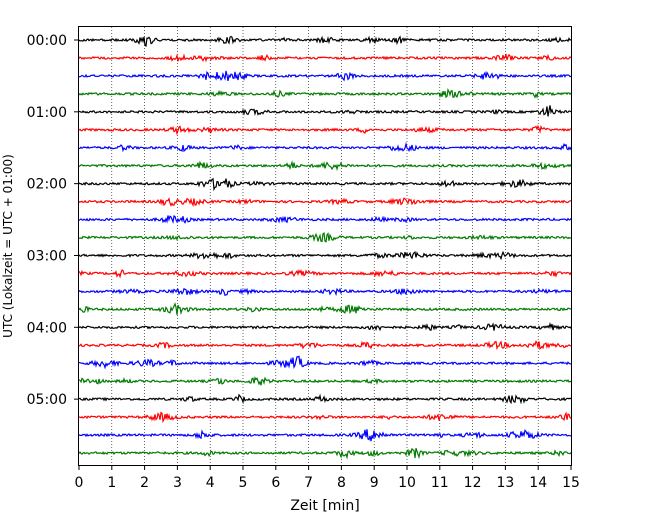 The image size is (650, 520). I want to click on x-tick-label: 4, so click(210, 483).